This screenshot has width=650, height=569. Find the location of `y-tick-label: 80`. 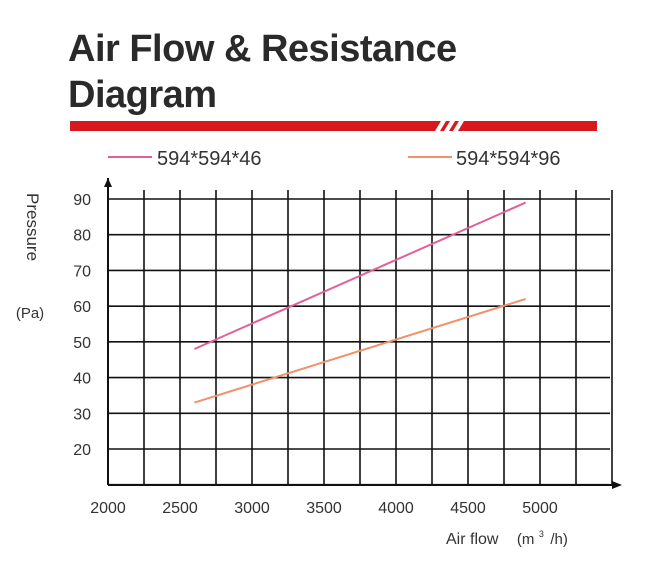

y-tick-label: 80 is located at coordinates (82, 236).